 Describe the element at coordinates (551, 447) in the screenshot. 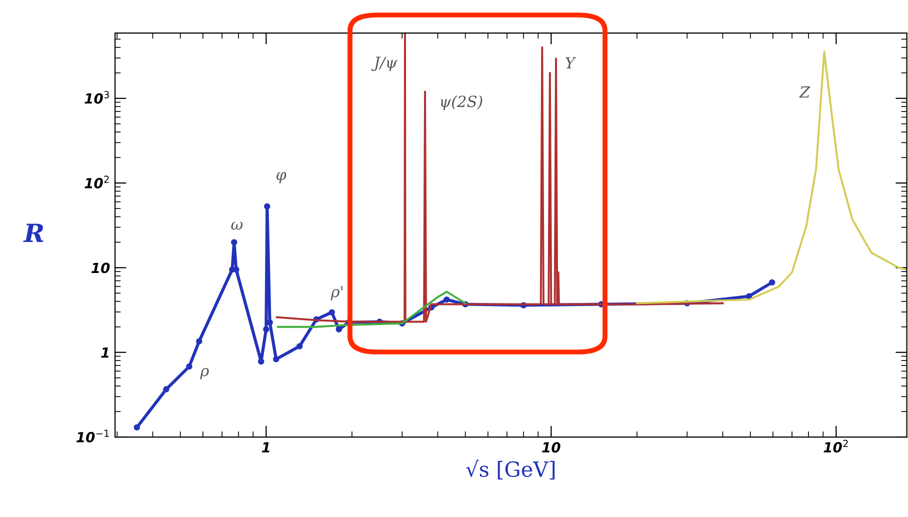

I see `x-tick-label: 10` at that location.